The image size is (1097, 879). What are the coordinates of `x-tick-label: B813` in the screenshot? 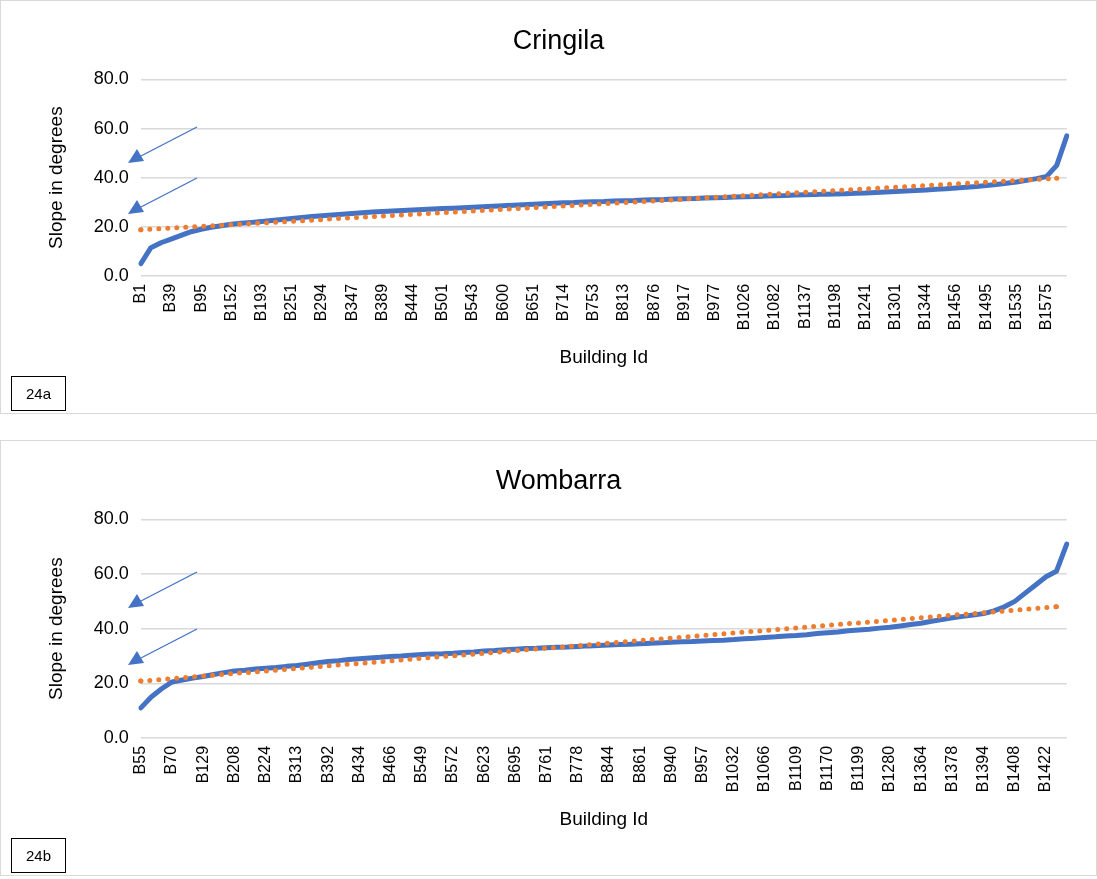 It's located at (623, 302).